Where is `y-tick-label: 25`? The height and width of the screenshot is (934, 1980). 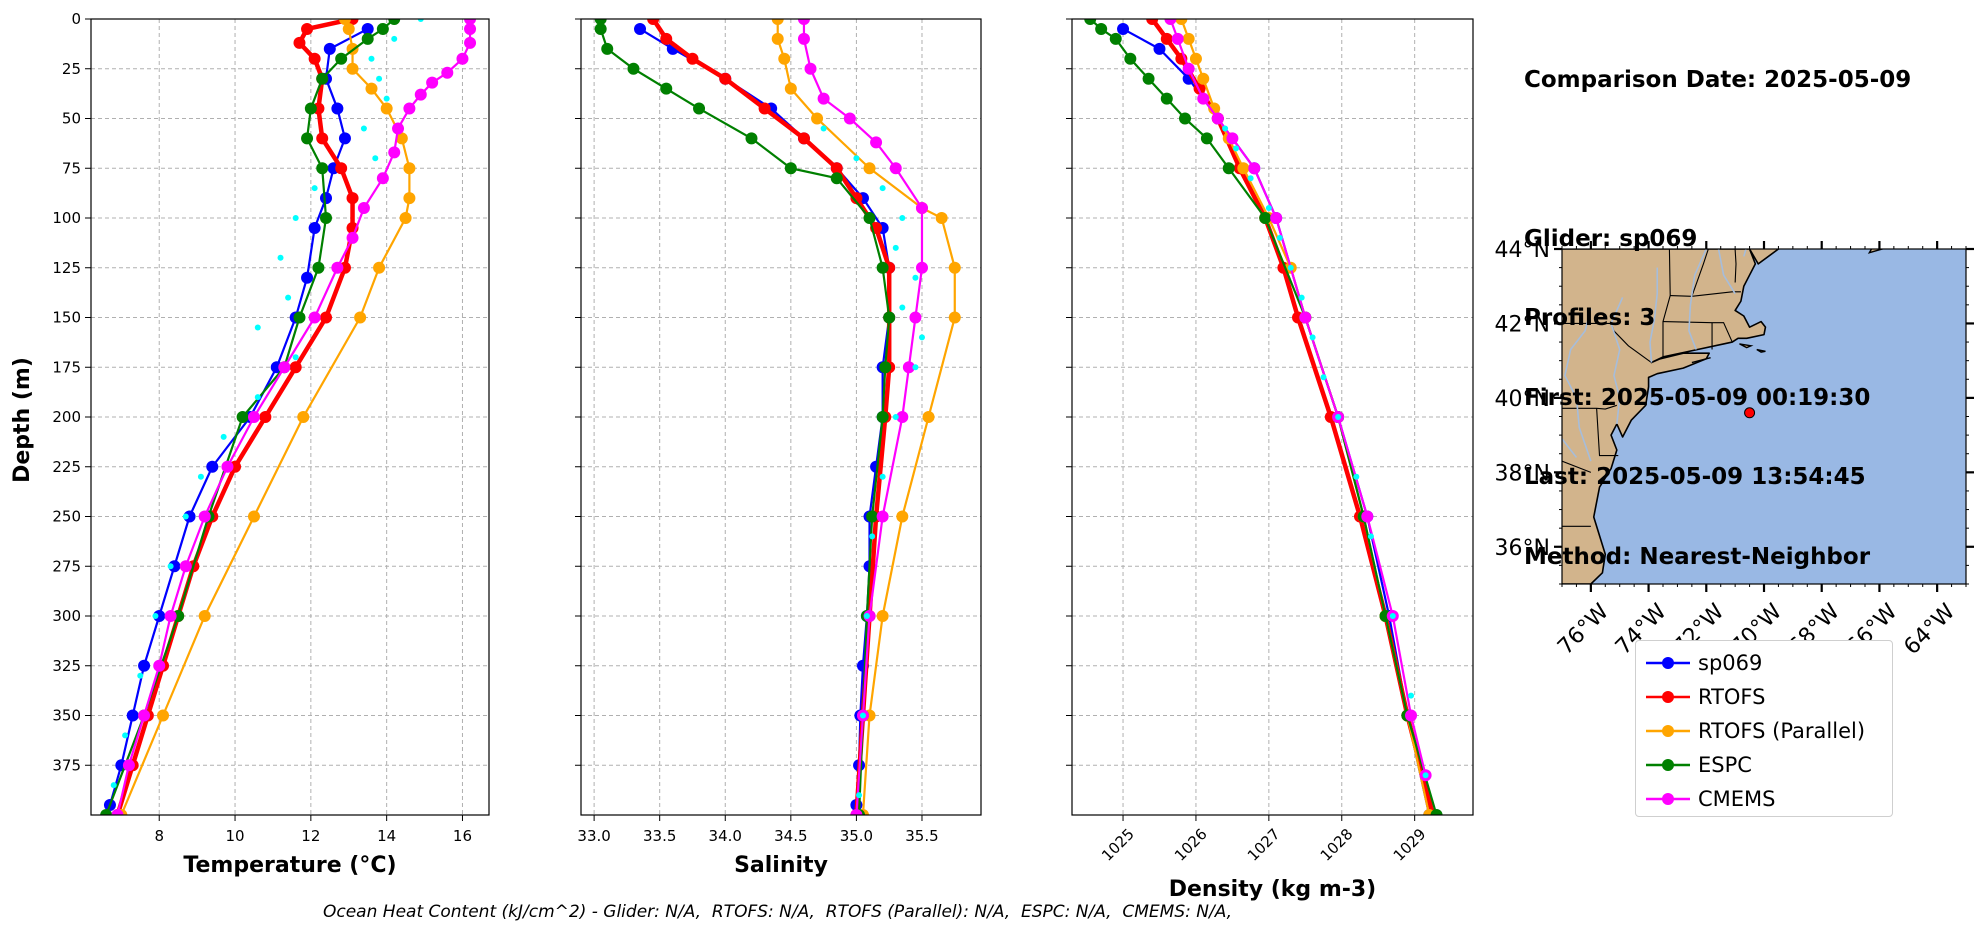 y-tick-label: 25 is located at coordinates (71, 69).